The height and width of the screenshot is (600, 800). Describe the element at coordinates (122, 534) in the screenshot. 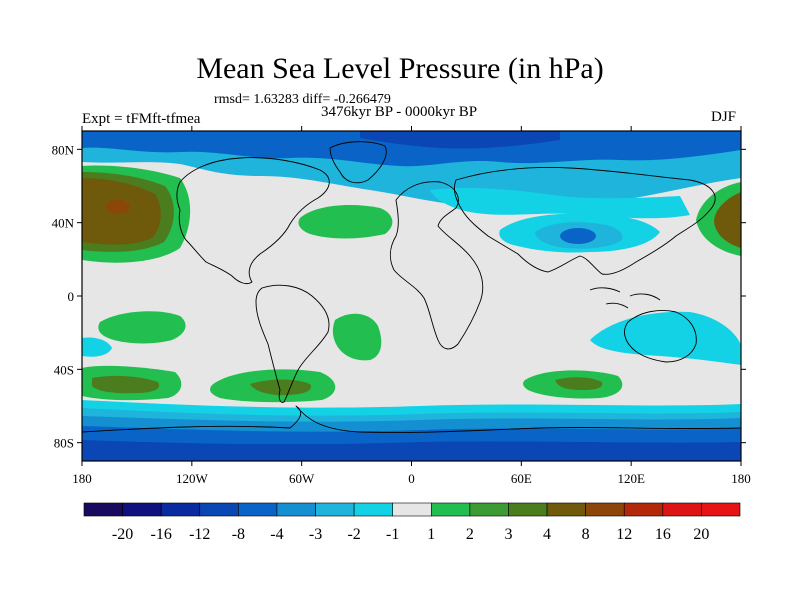

I see `colorbar-label: -20` at that location.